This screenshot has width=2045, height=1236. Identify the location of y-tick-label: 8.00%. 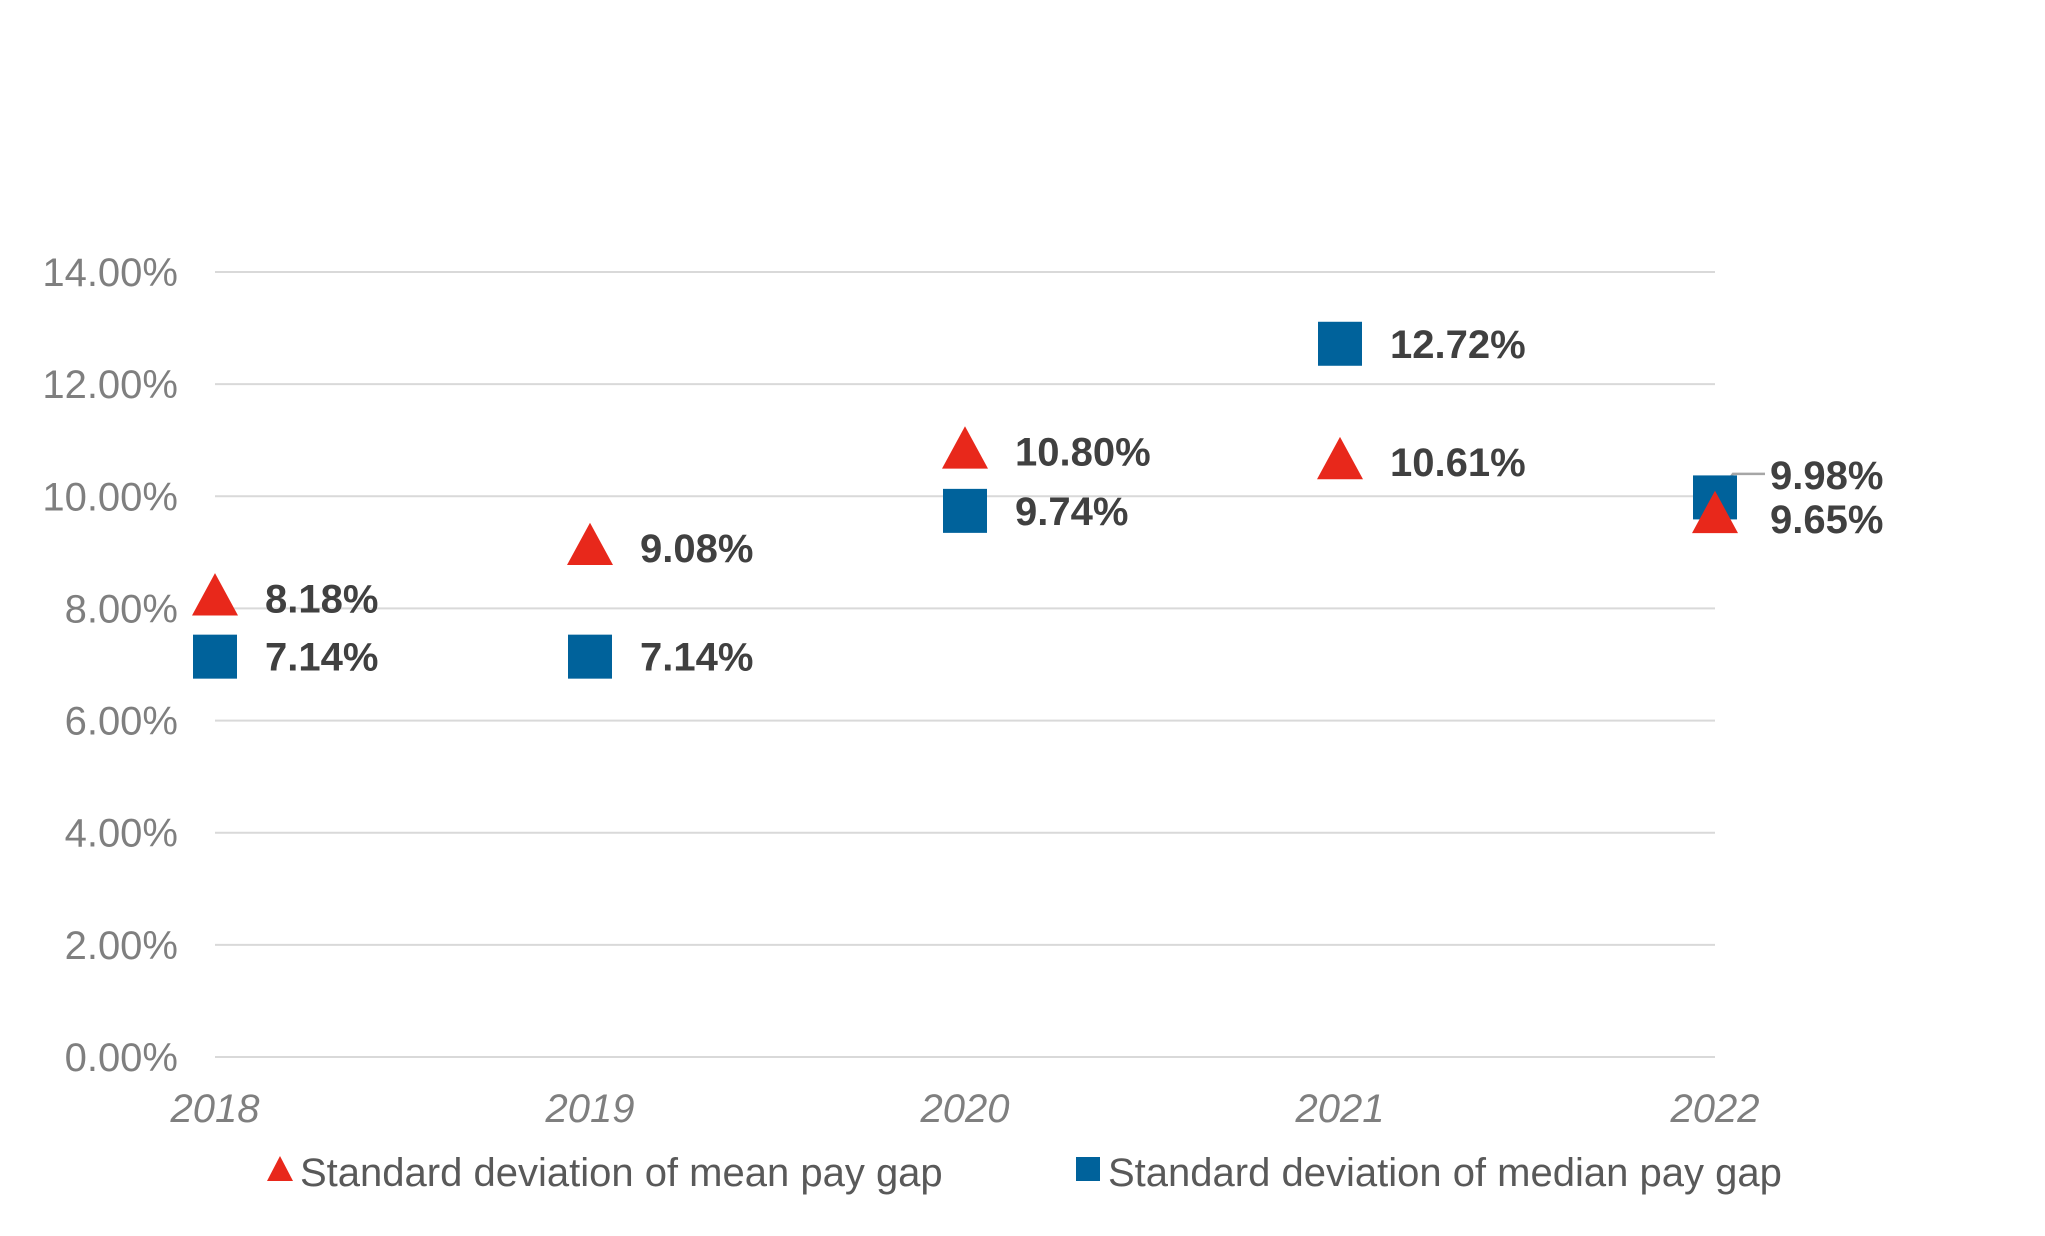
(121, 609).